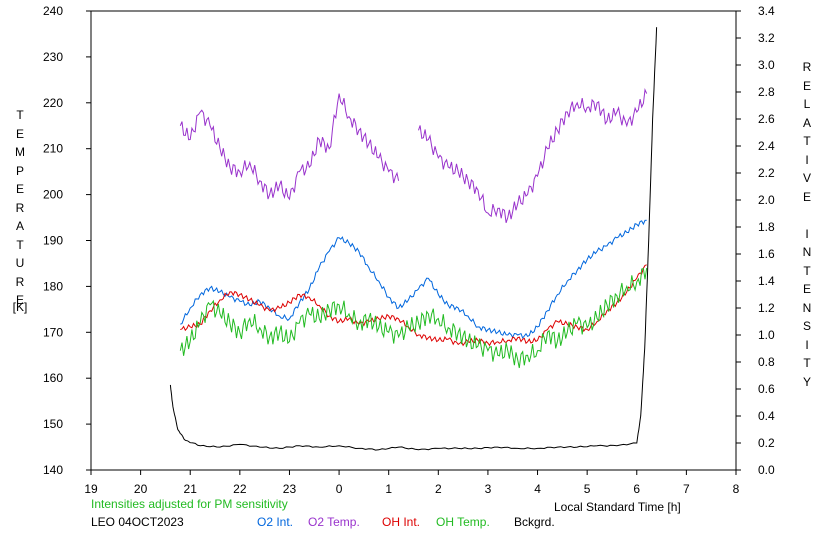 The height and width of the screenshot is (535, 828). What do you see at coordinates (275, 522) in the screenshot?
I see `legend-o2-int: O2 Int.` at bounding box center [275, 522].